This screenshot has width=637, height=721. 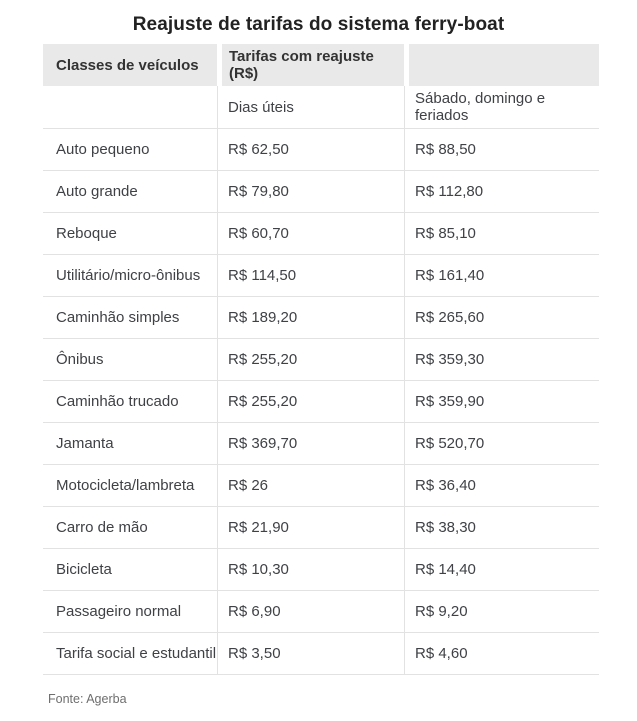 I want to click on table-row: Motocicleta/lambreta R$ 26 R$ 36,40, so click(x=321, y=486).